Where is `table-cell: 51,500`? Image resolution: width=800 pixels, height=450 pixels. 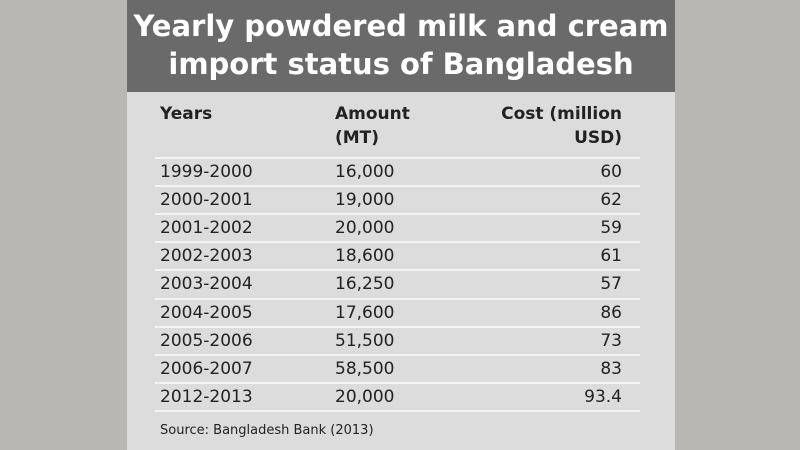
table-cell: 51,500 is located at coordinates (365, 340).